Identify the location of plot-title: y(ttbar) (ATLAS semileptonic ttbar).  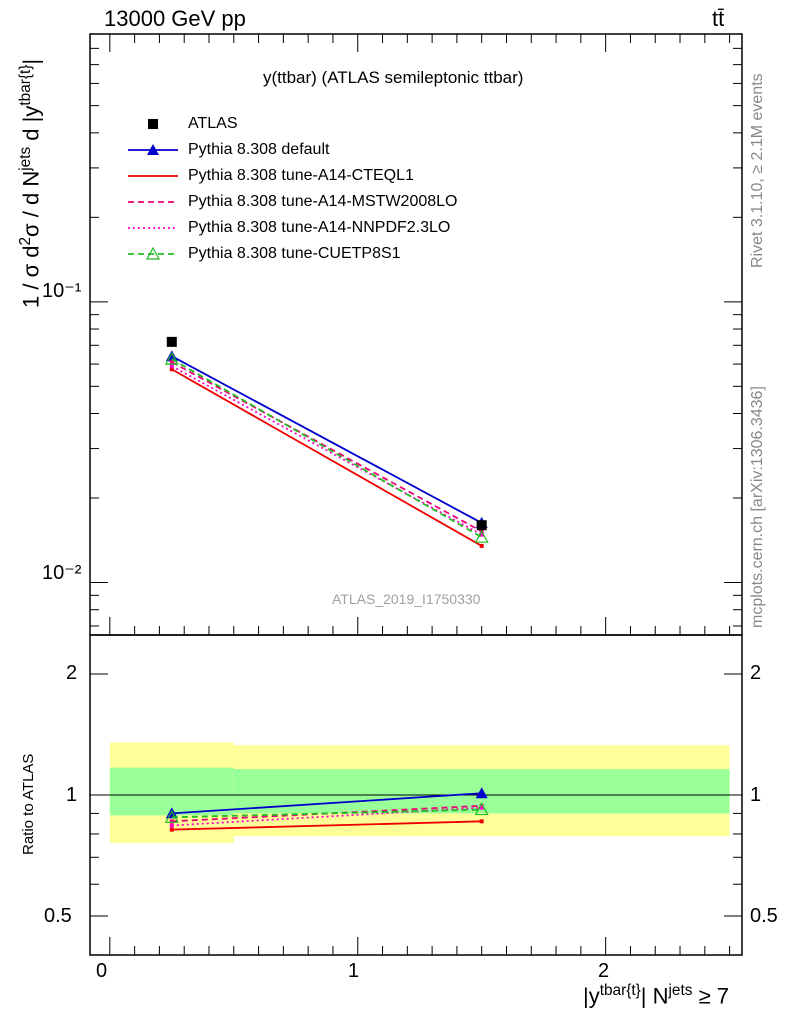
(393, 77).